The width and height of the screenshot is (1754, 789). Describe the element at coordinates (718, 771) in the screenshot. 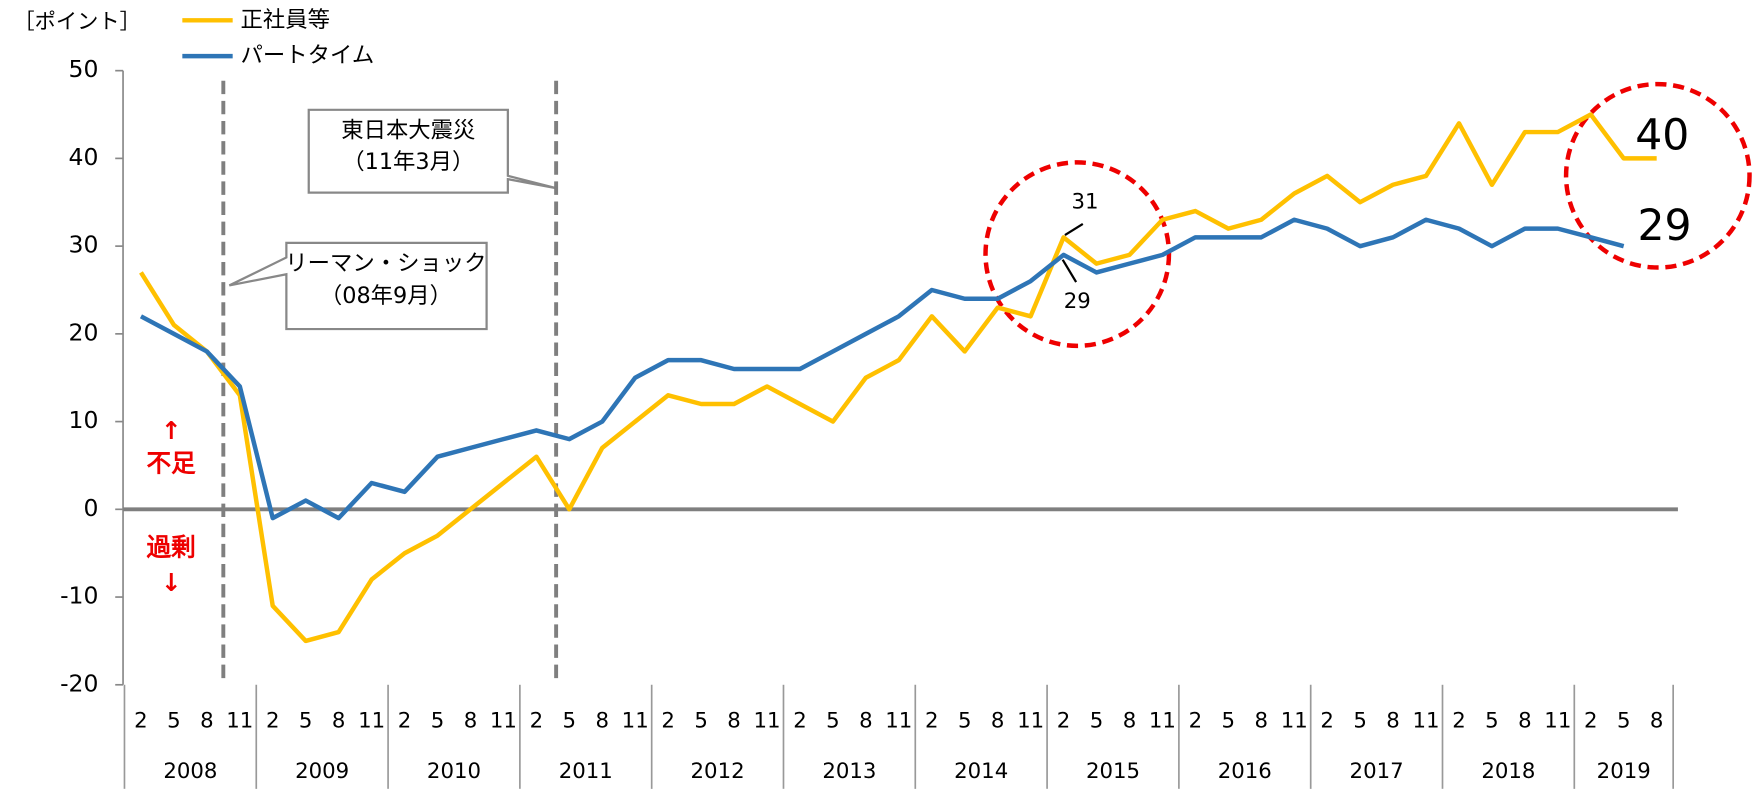

I see `year-label: 2012` at that location.